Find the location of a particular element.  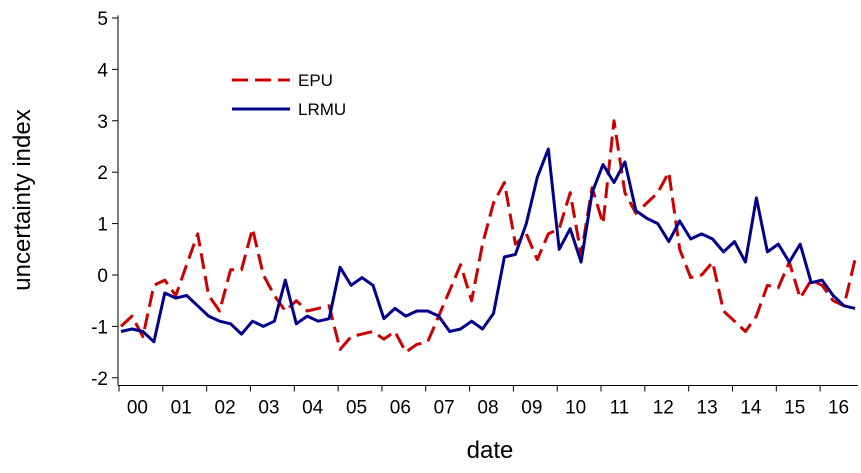

x-tick-label: 00 is located at coordinates (137, 408).